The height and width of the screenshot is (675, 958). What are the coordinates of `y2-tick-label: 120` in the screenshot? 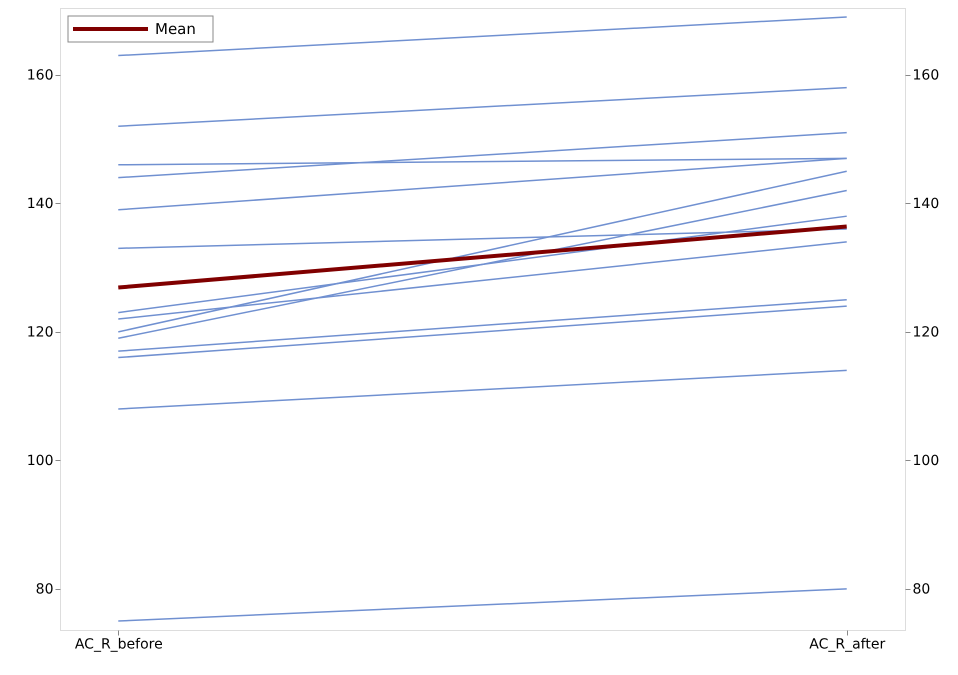 It's located at (926, 332).